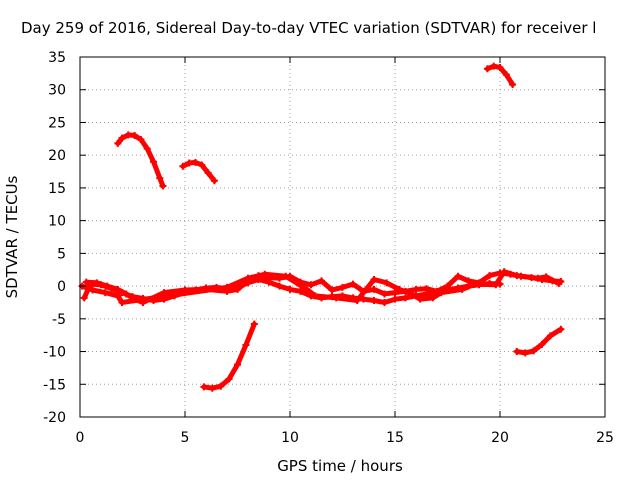 The height and width of the screenshot is (480, 640). I want to click on y-tick-label: 30, so click(57, 91).